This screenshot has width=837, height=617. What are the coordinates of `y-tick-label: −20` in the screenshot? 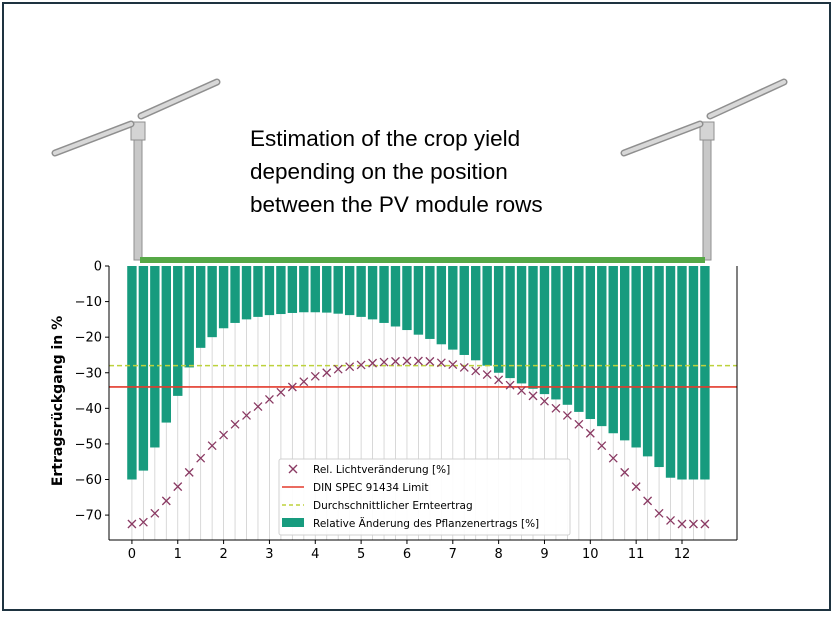 It's located at (88, 338).